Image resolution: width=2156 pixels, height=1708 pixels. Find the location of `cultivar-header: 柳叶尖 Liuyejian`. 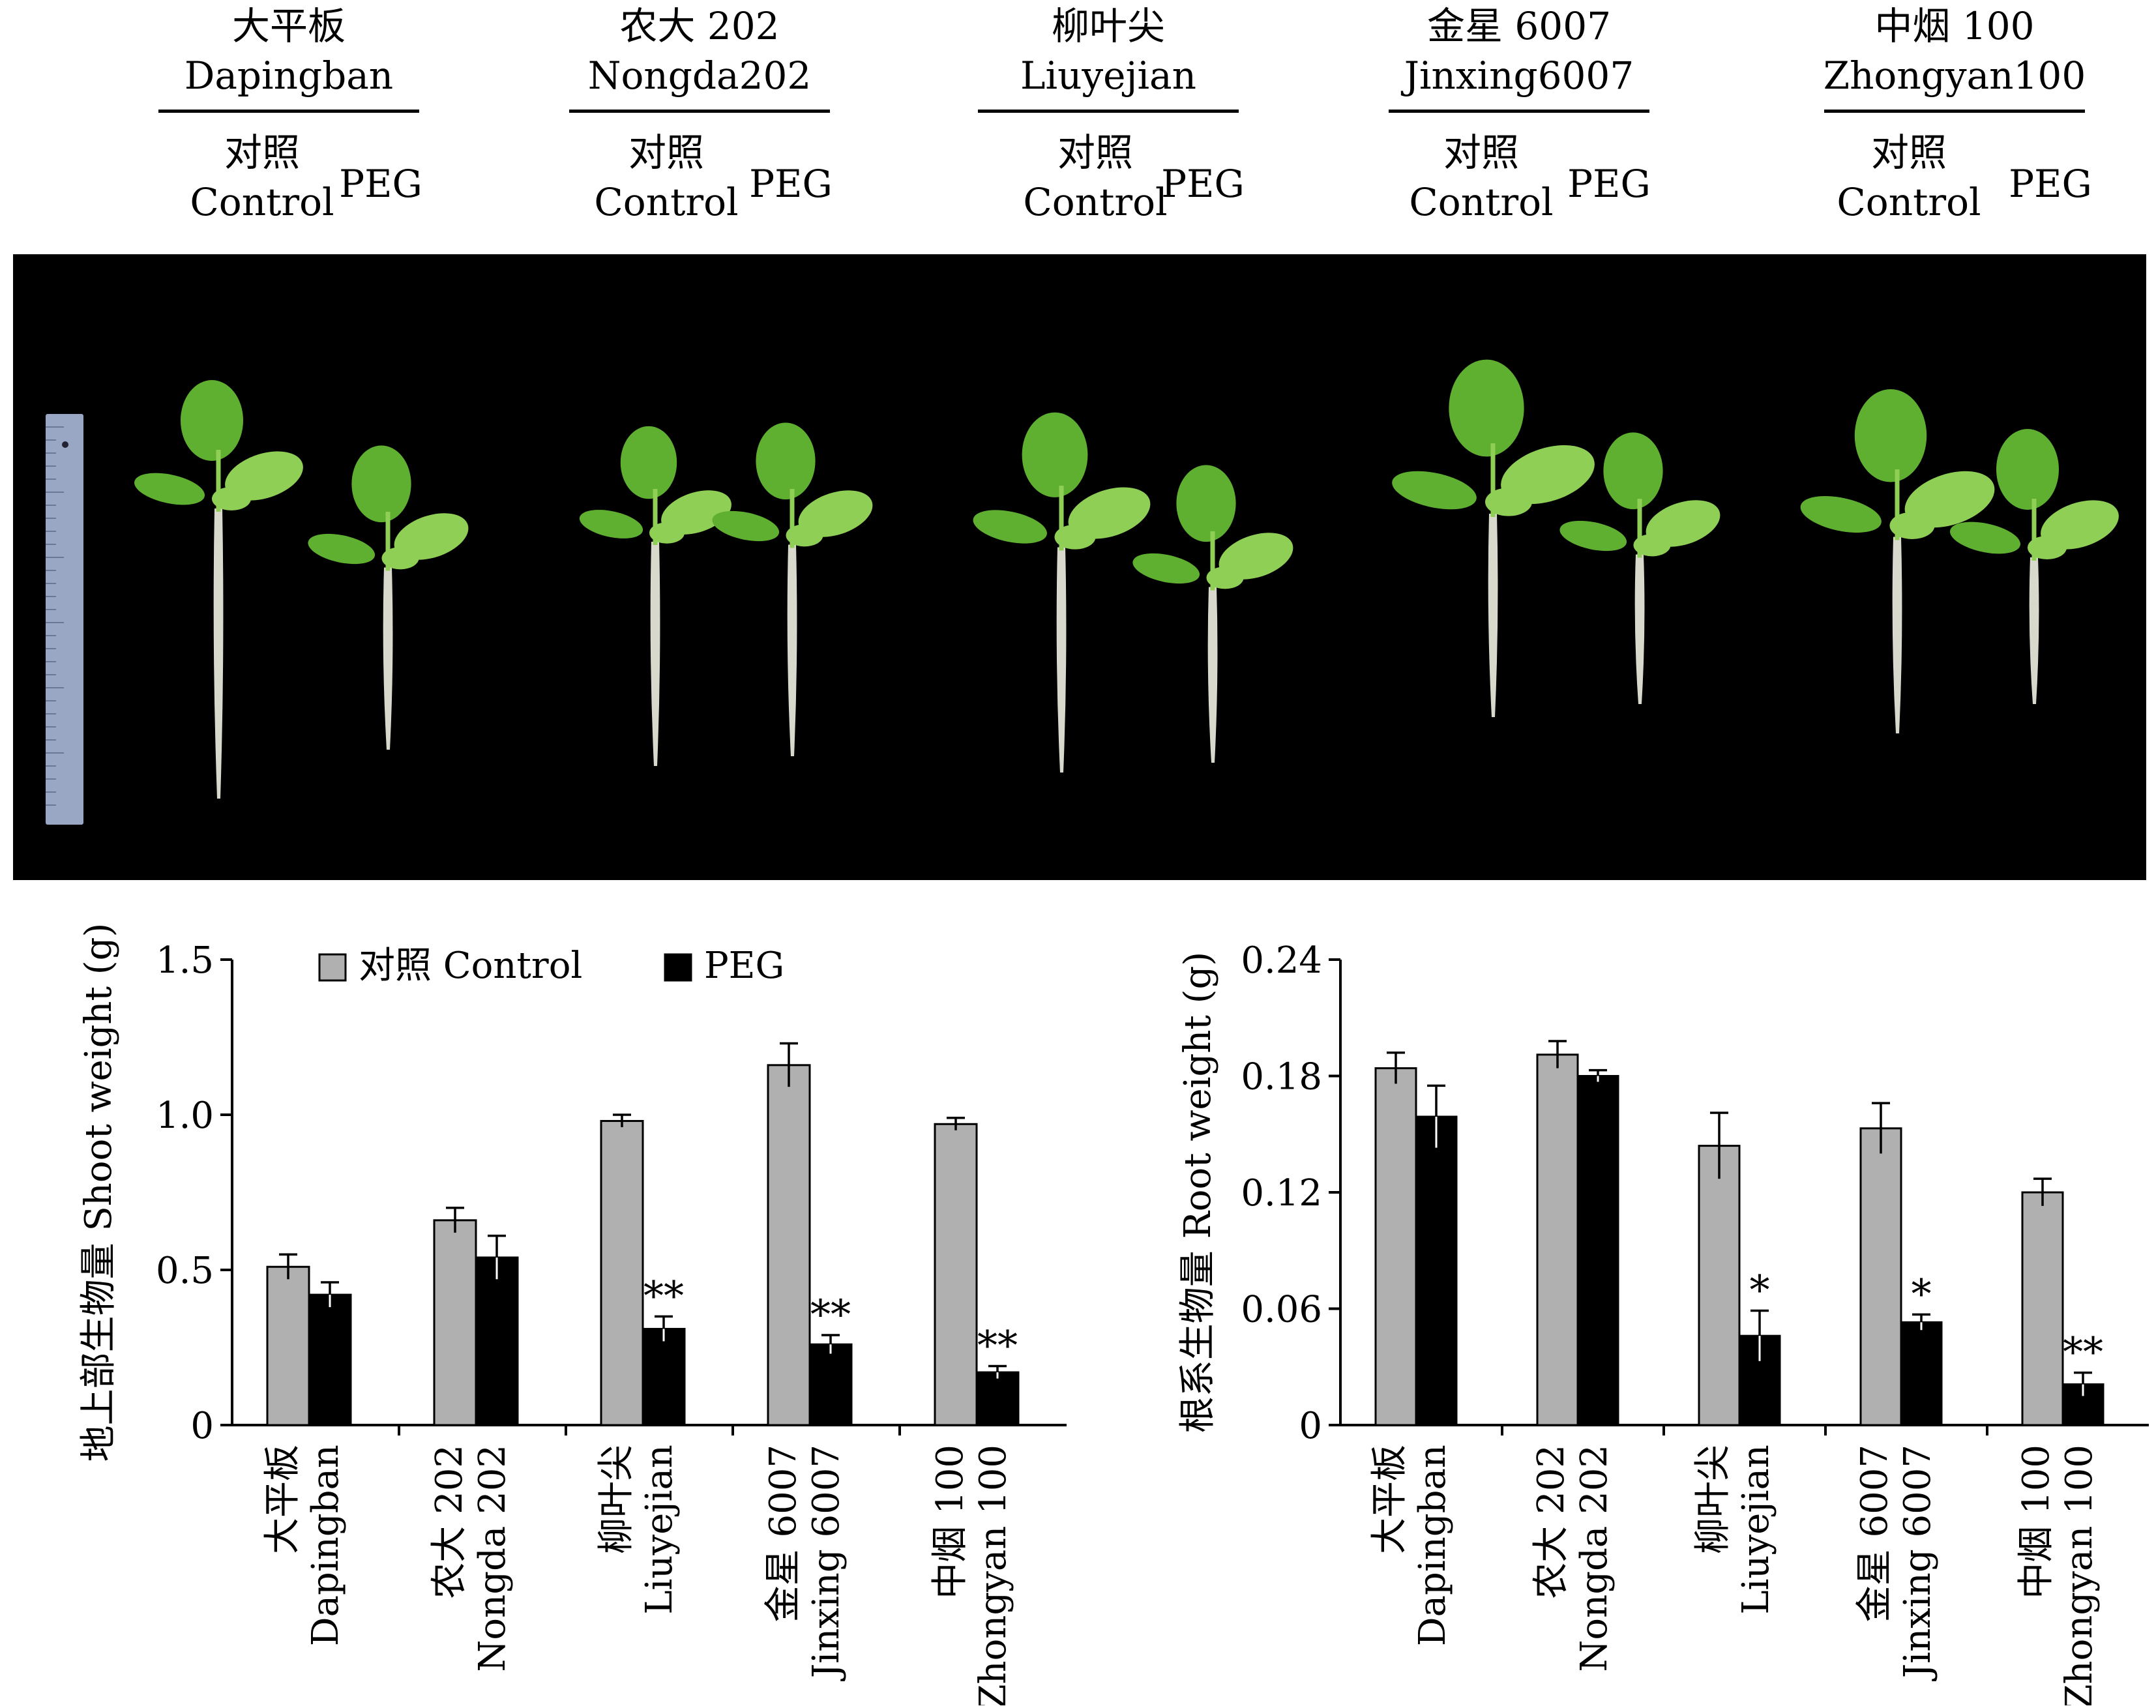

cultivar-header: 柳叶尖 Liuyejian is located at coordinates (1108, 50).